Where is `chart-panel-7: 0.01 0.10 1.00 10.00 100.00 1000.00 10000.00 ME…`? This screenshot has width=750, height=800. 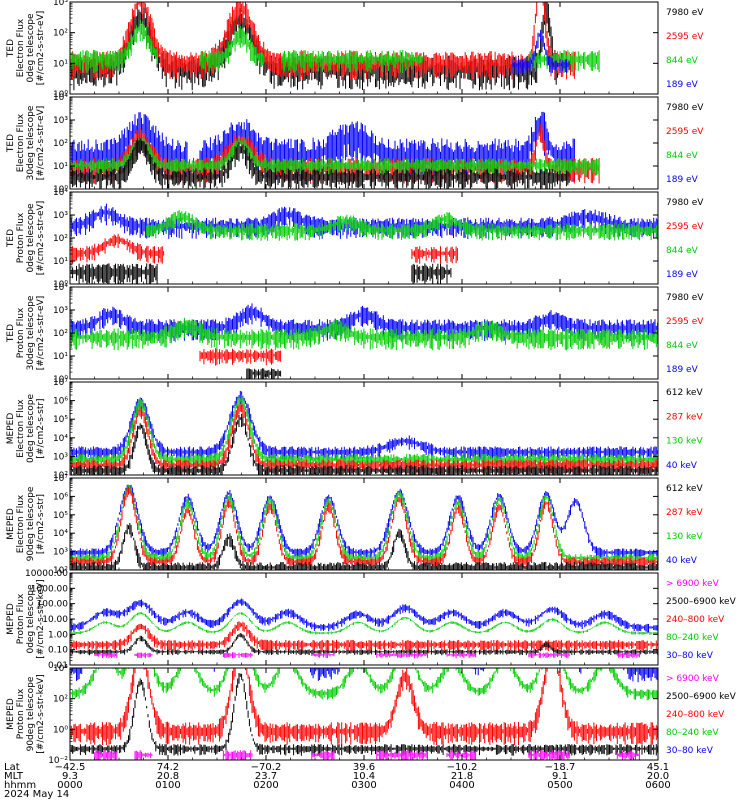 chart-panel-7: 0.01 0.10 1.00 10.00 100.00 1000.00 10000.00 ME… is located at coordinates (371, 620).